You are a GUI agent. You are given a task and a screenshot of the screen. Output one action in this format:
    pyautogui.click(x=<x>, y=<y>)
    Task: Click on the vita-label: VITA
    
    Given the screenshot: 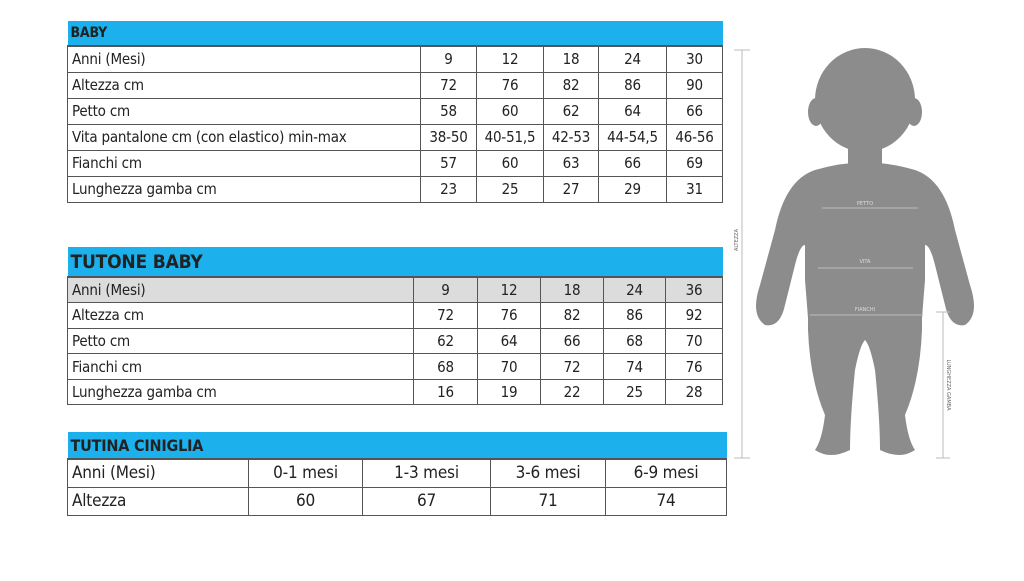 What is the action you would take?
    pyautogui.click(x=866, y=262)
    